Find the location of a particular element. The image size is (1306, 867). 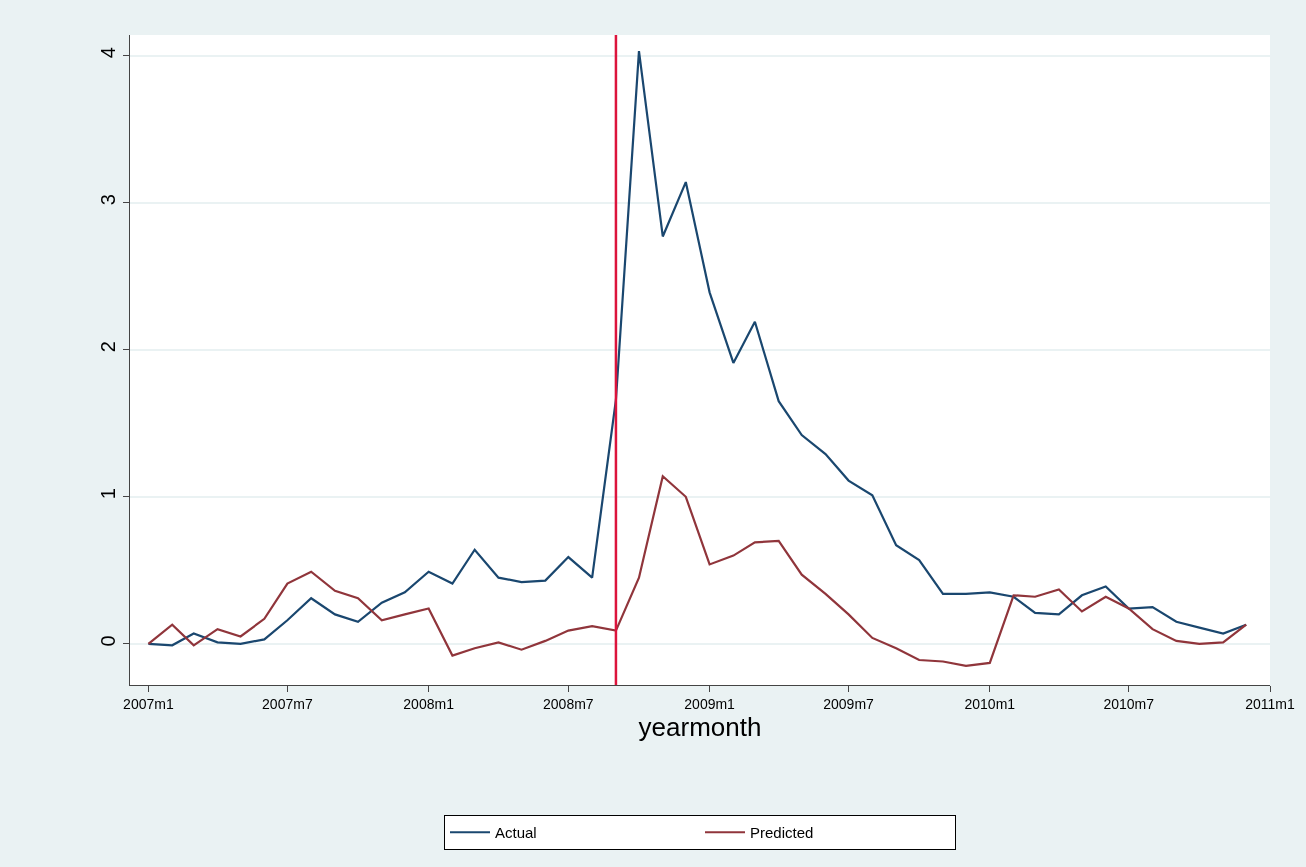

x-tick-label: 2011m1 is located at coordinates (1270, 703).